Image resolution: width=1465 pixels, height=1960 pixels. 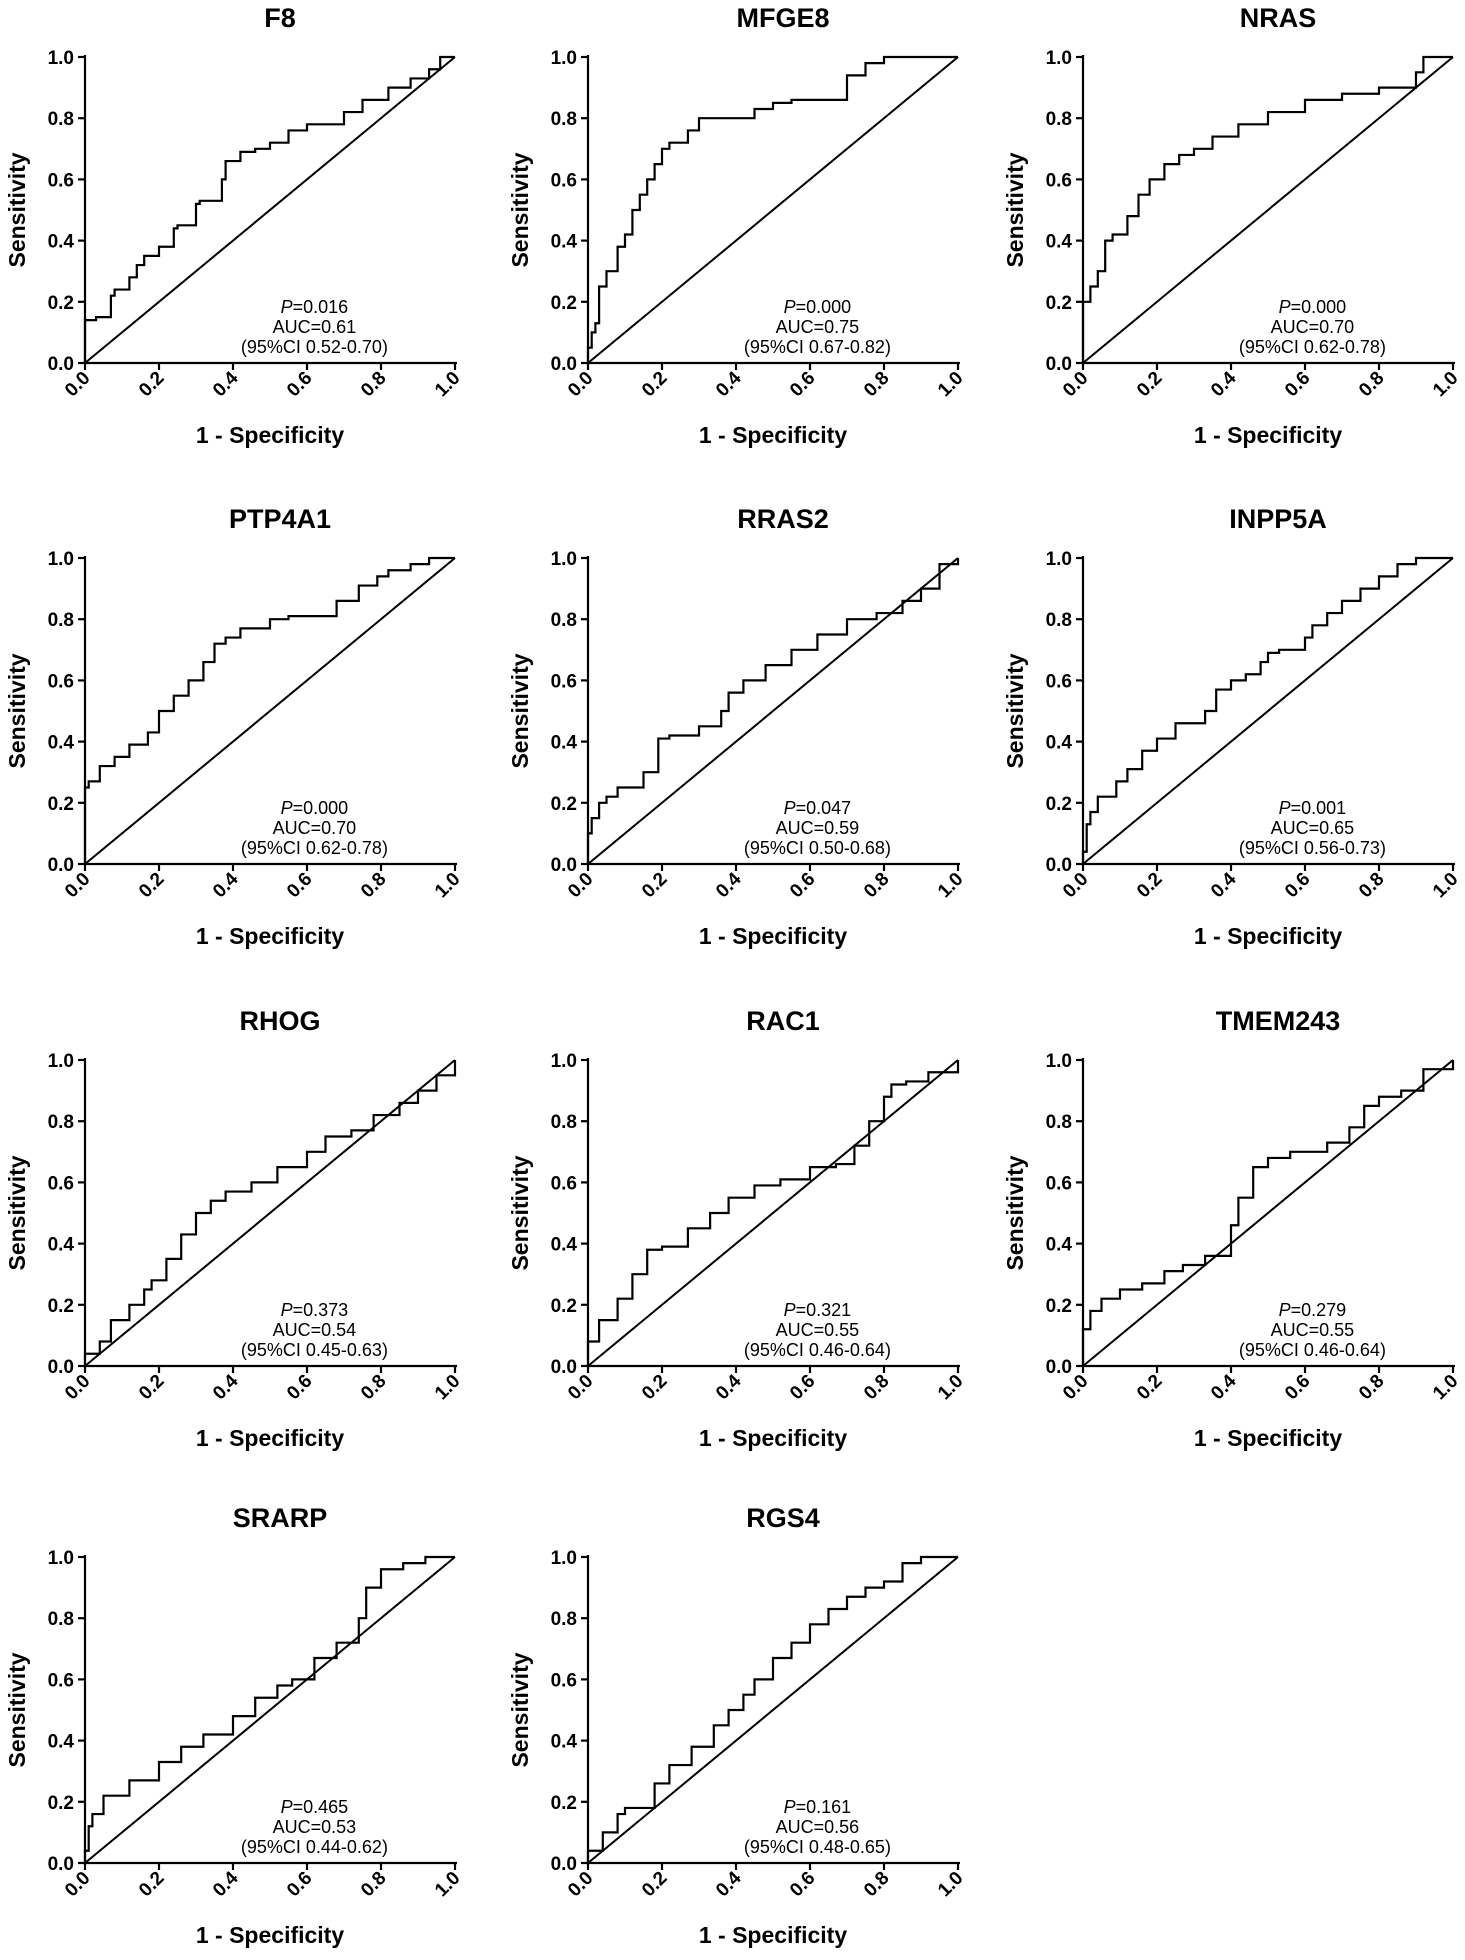 I want to click on p-value-label: P=0.279, so click(x=1313, y=1310).